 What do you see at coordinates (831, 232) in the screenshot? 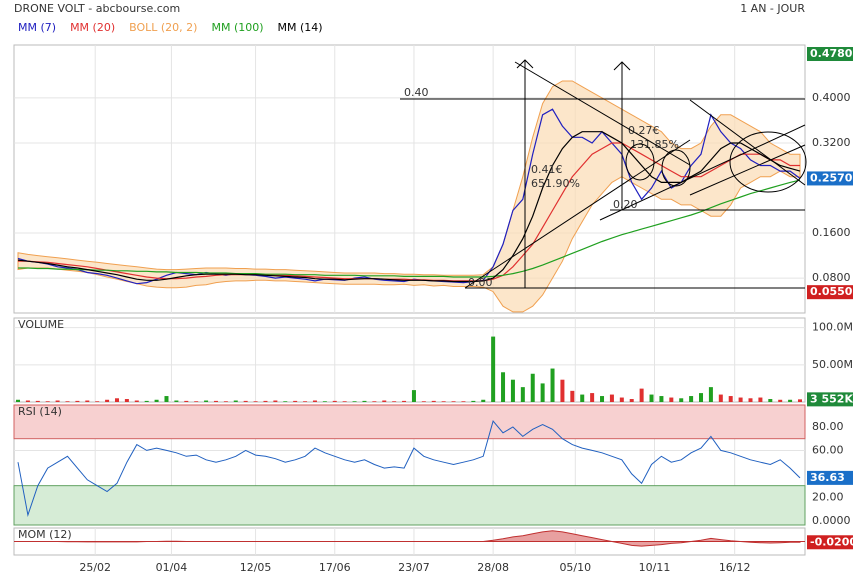
I see `y-tick-label: 0.1600` at bounding box center [831, 232].